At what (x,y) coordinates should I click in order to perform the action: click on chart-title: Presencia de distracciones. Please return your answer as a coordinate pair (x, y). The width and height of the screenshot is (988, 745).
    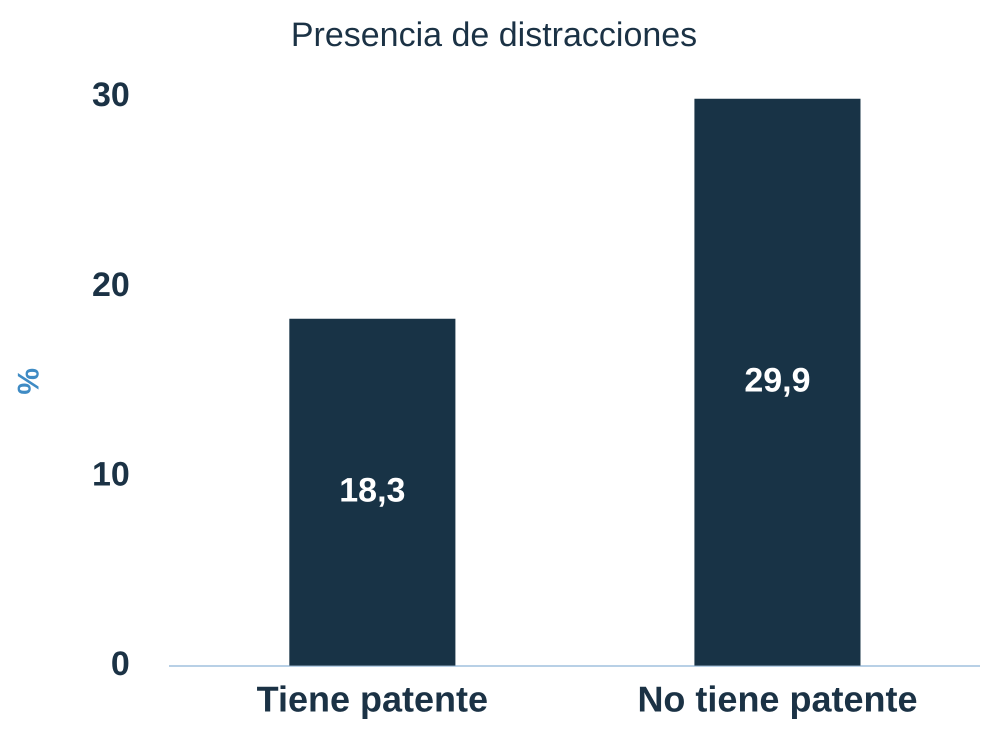
    Looking at the image, I should click on (494, 35).